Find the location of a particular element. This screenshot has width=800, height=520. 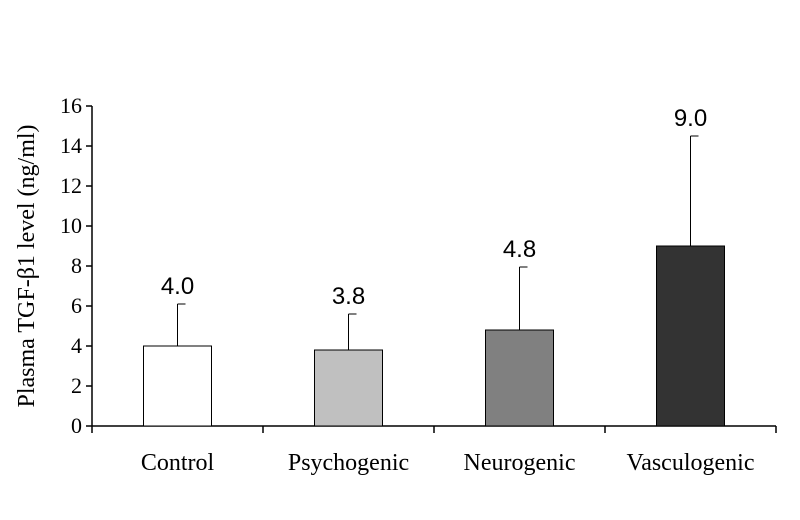

y-tick-label: 4 is located at coordinates (76, 345).